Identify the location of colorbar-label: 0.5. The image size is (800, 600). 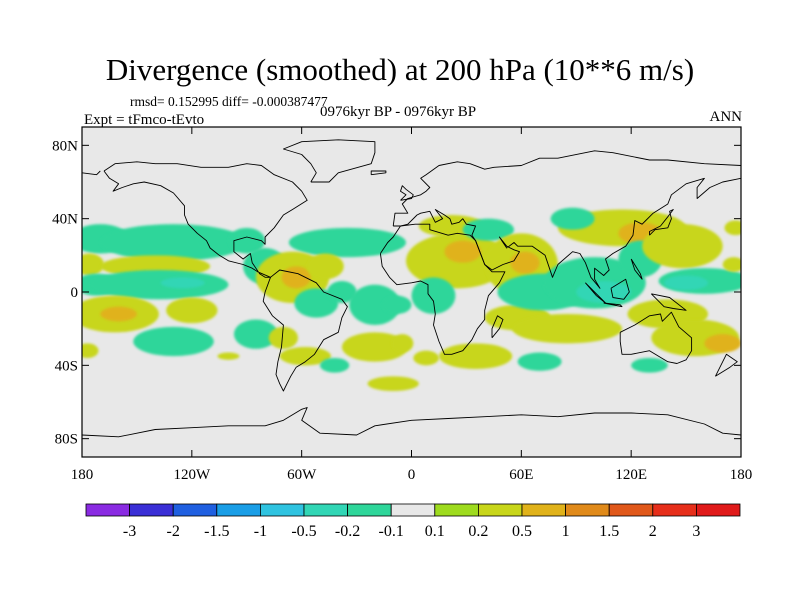
(522, 531).